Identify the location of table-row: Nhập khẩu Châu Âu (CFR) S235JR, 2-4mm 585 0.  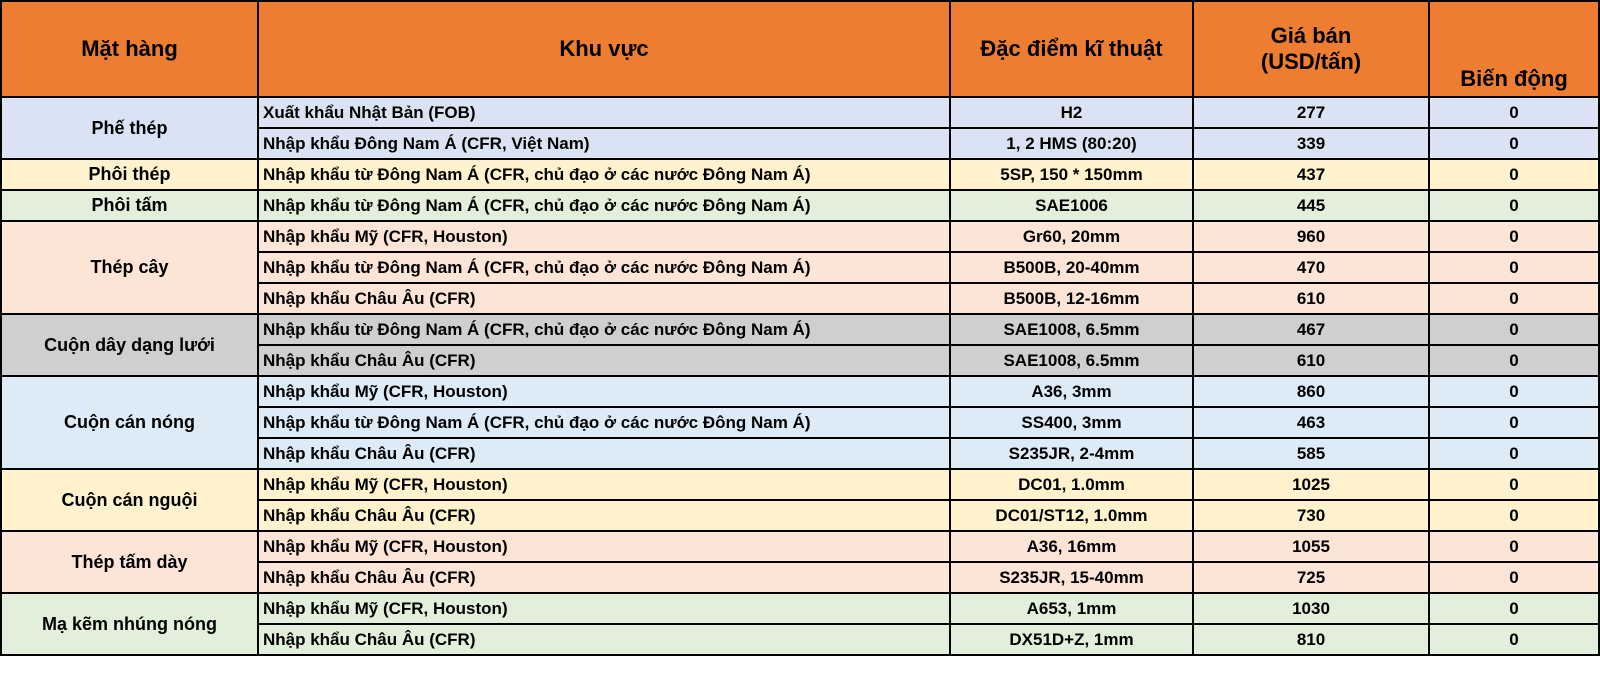
(800, 453).